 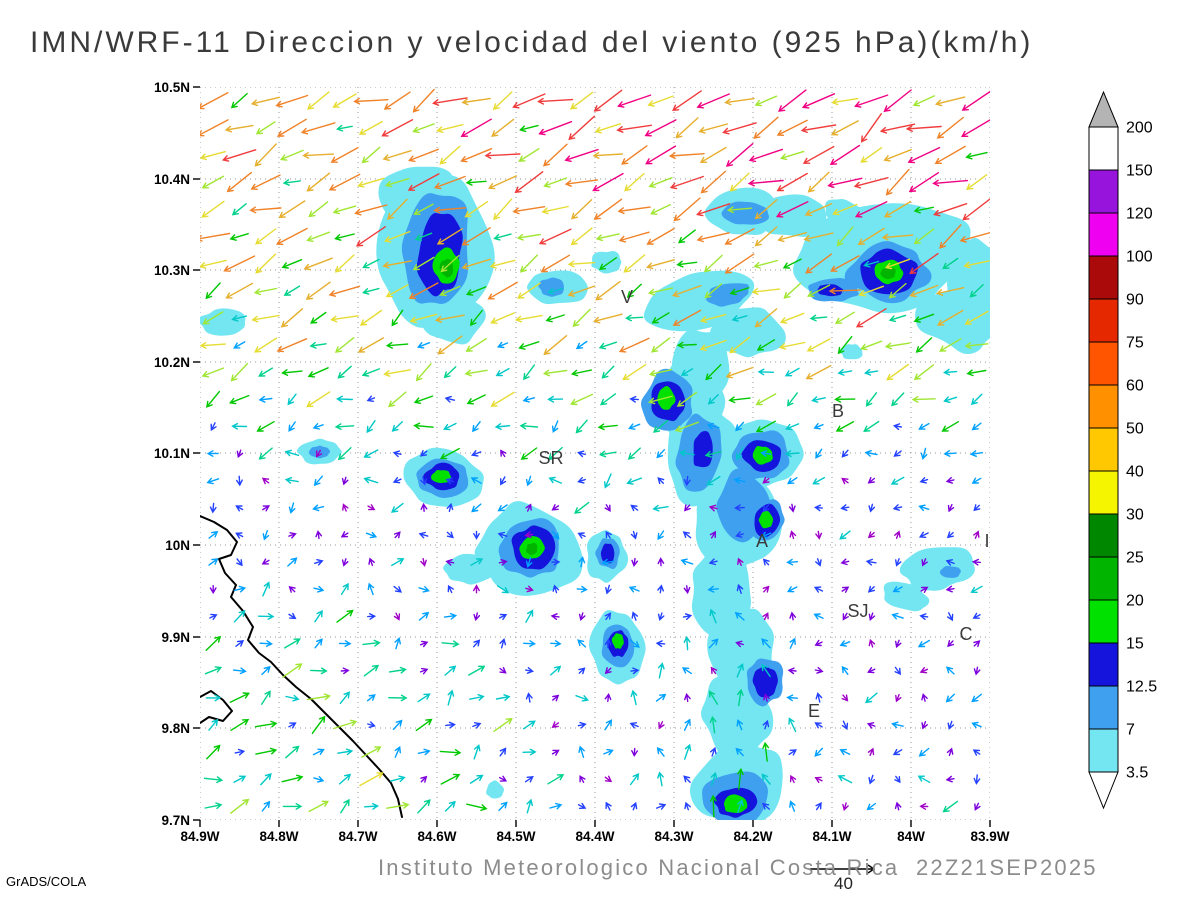 I want to click on station-label: A, so click(x=762, y=541).